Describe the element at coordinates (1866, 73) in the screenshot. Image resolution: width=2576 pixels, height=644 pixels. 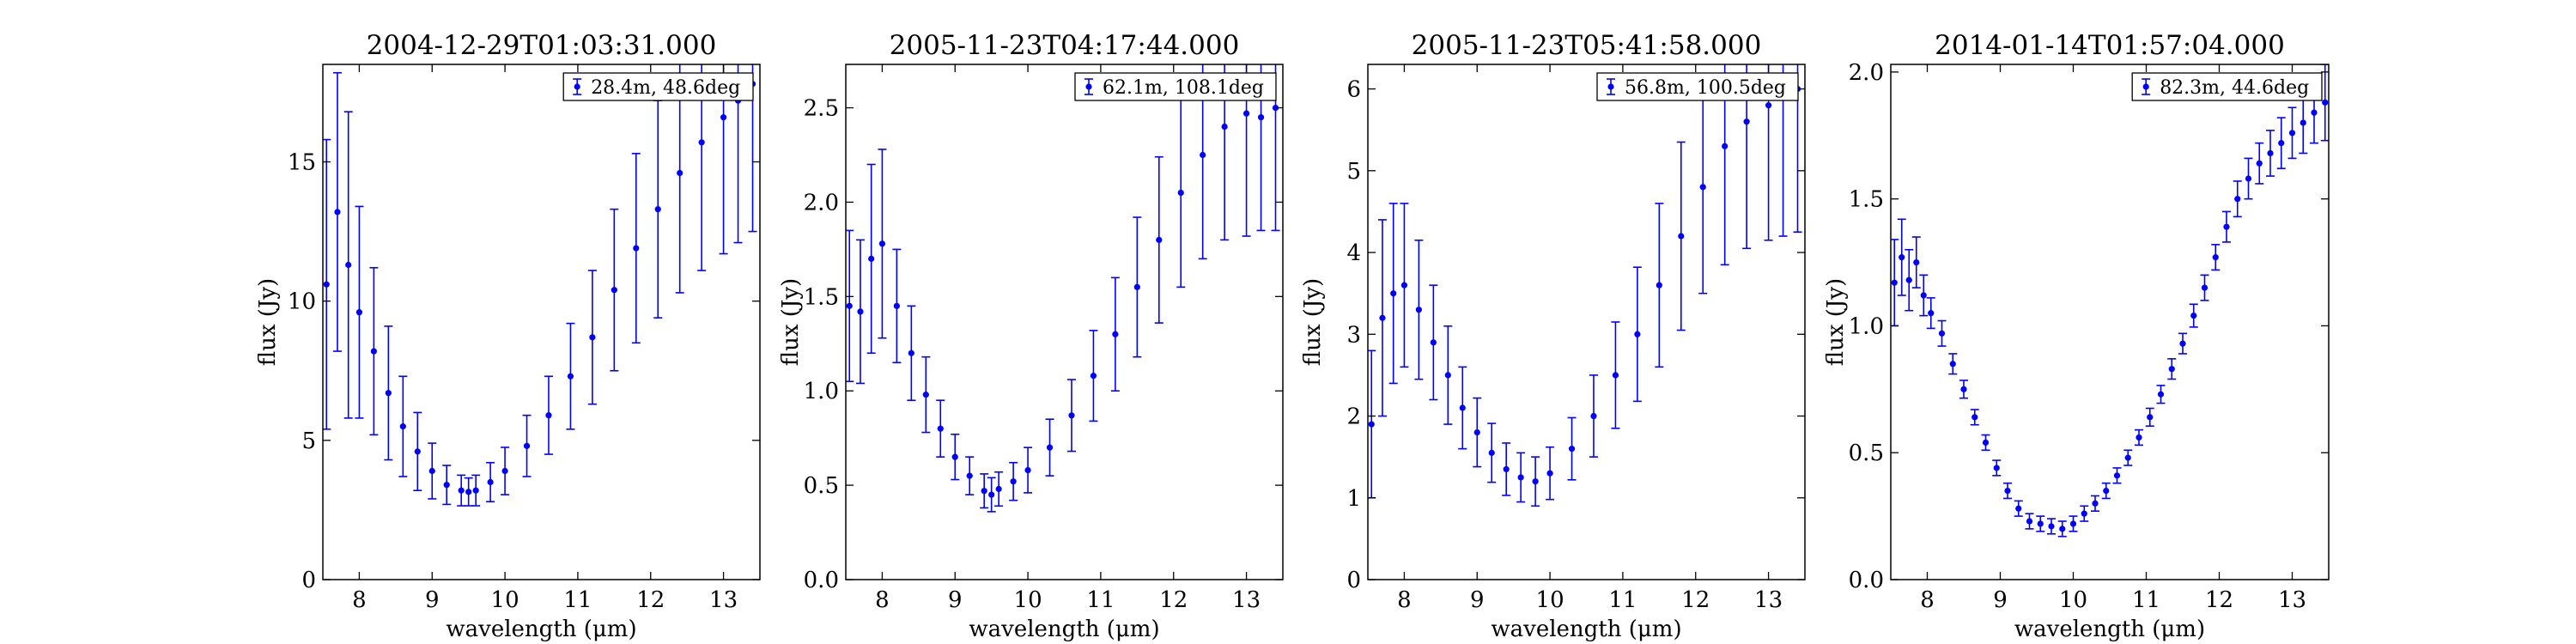
I see `y-tick-label: 2.0` at that location.